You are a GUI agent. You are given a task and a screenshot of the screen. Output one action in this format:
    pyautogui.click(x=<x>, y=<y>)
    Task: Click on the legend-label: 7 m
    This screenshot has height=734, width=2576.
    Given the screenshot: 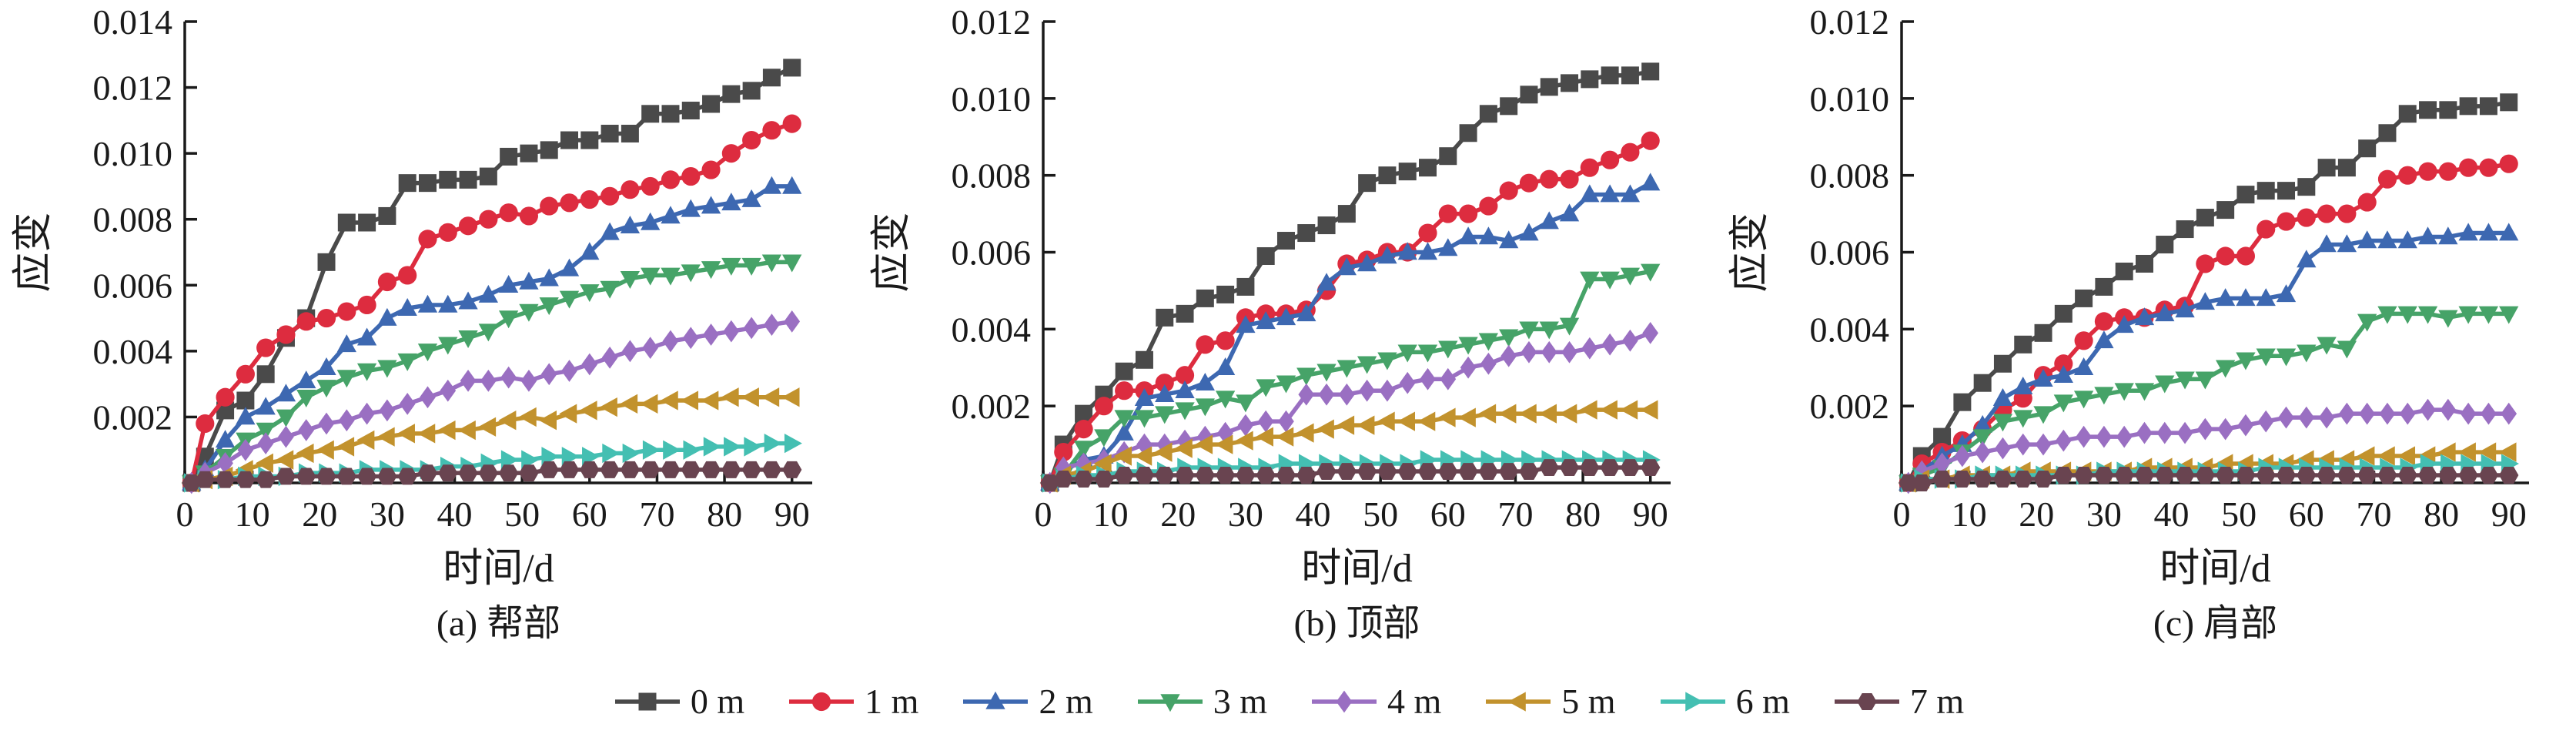 What is the action you would take?
    pyautogui.click(x=1937, y=701)
    